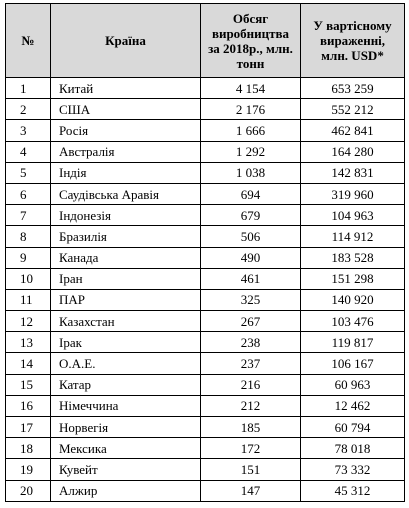 The width and height of the screenshot is (409, 508). Describe the element at coordinates (352, 278) in the screenshot. I see `table-cell: 151 298` at that location.